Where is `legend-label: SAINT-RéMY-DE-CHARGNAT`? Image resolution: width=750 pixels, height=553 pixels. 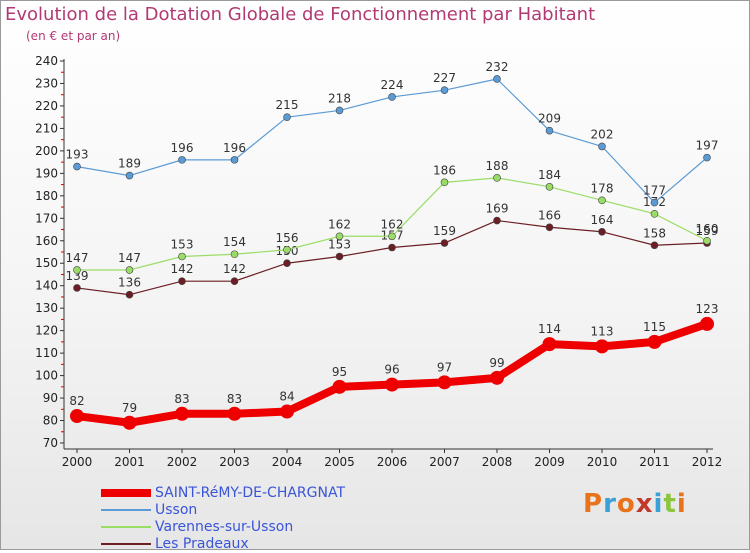
legend-label: SAINT-RéMY-DE-CHARGNAT is located at coordinates (250, 493).